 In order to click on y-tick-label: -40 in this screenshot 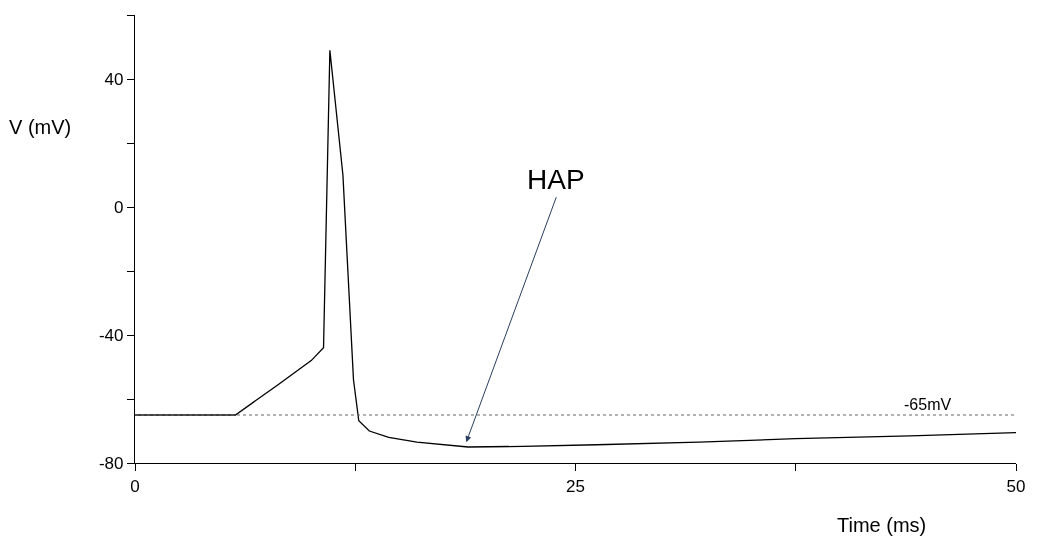, I will do `click(111, 335)`.